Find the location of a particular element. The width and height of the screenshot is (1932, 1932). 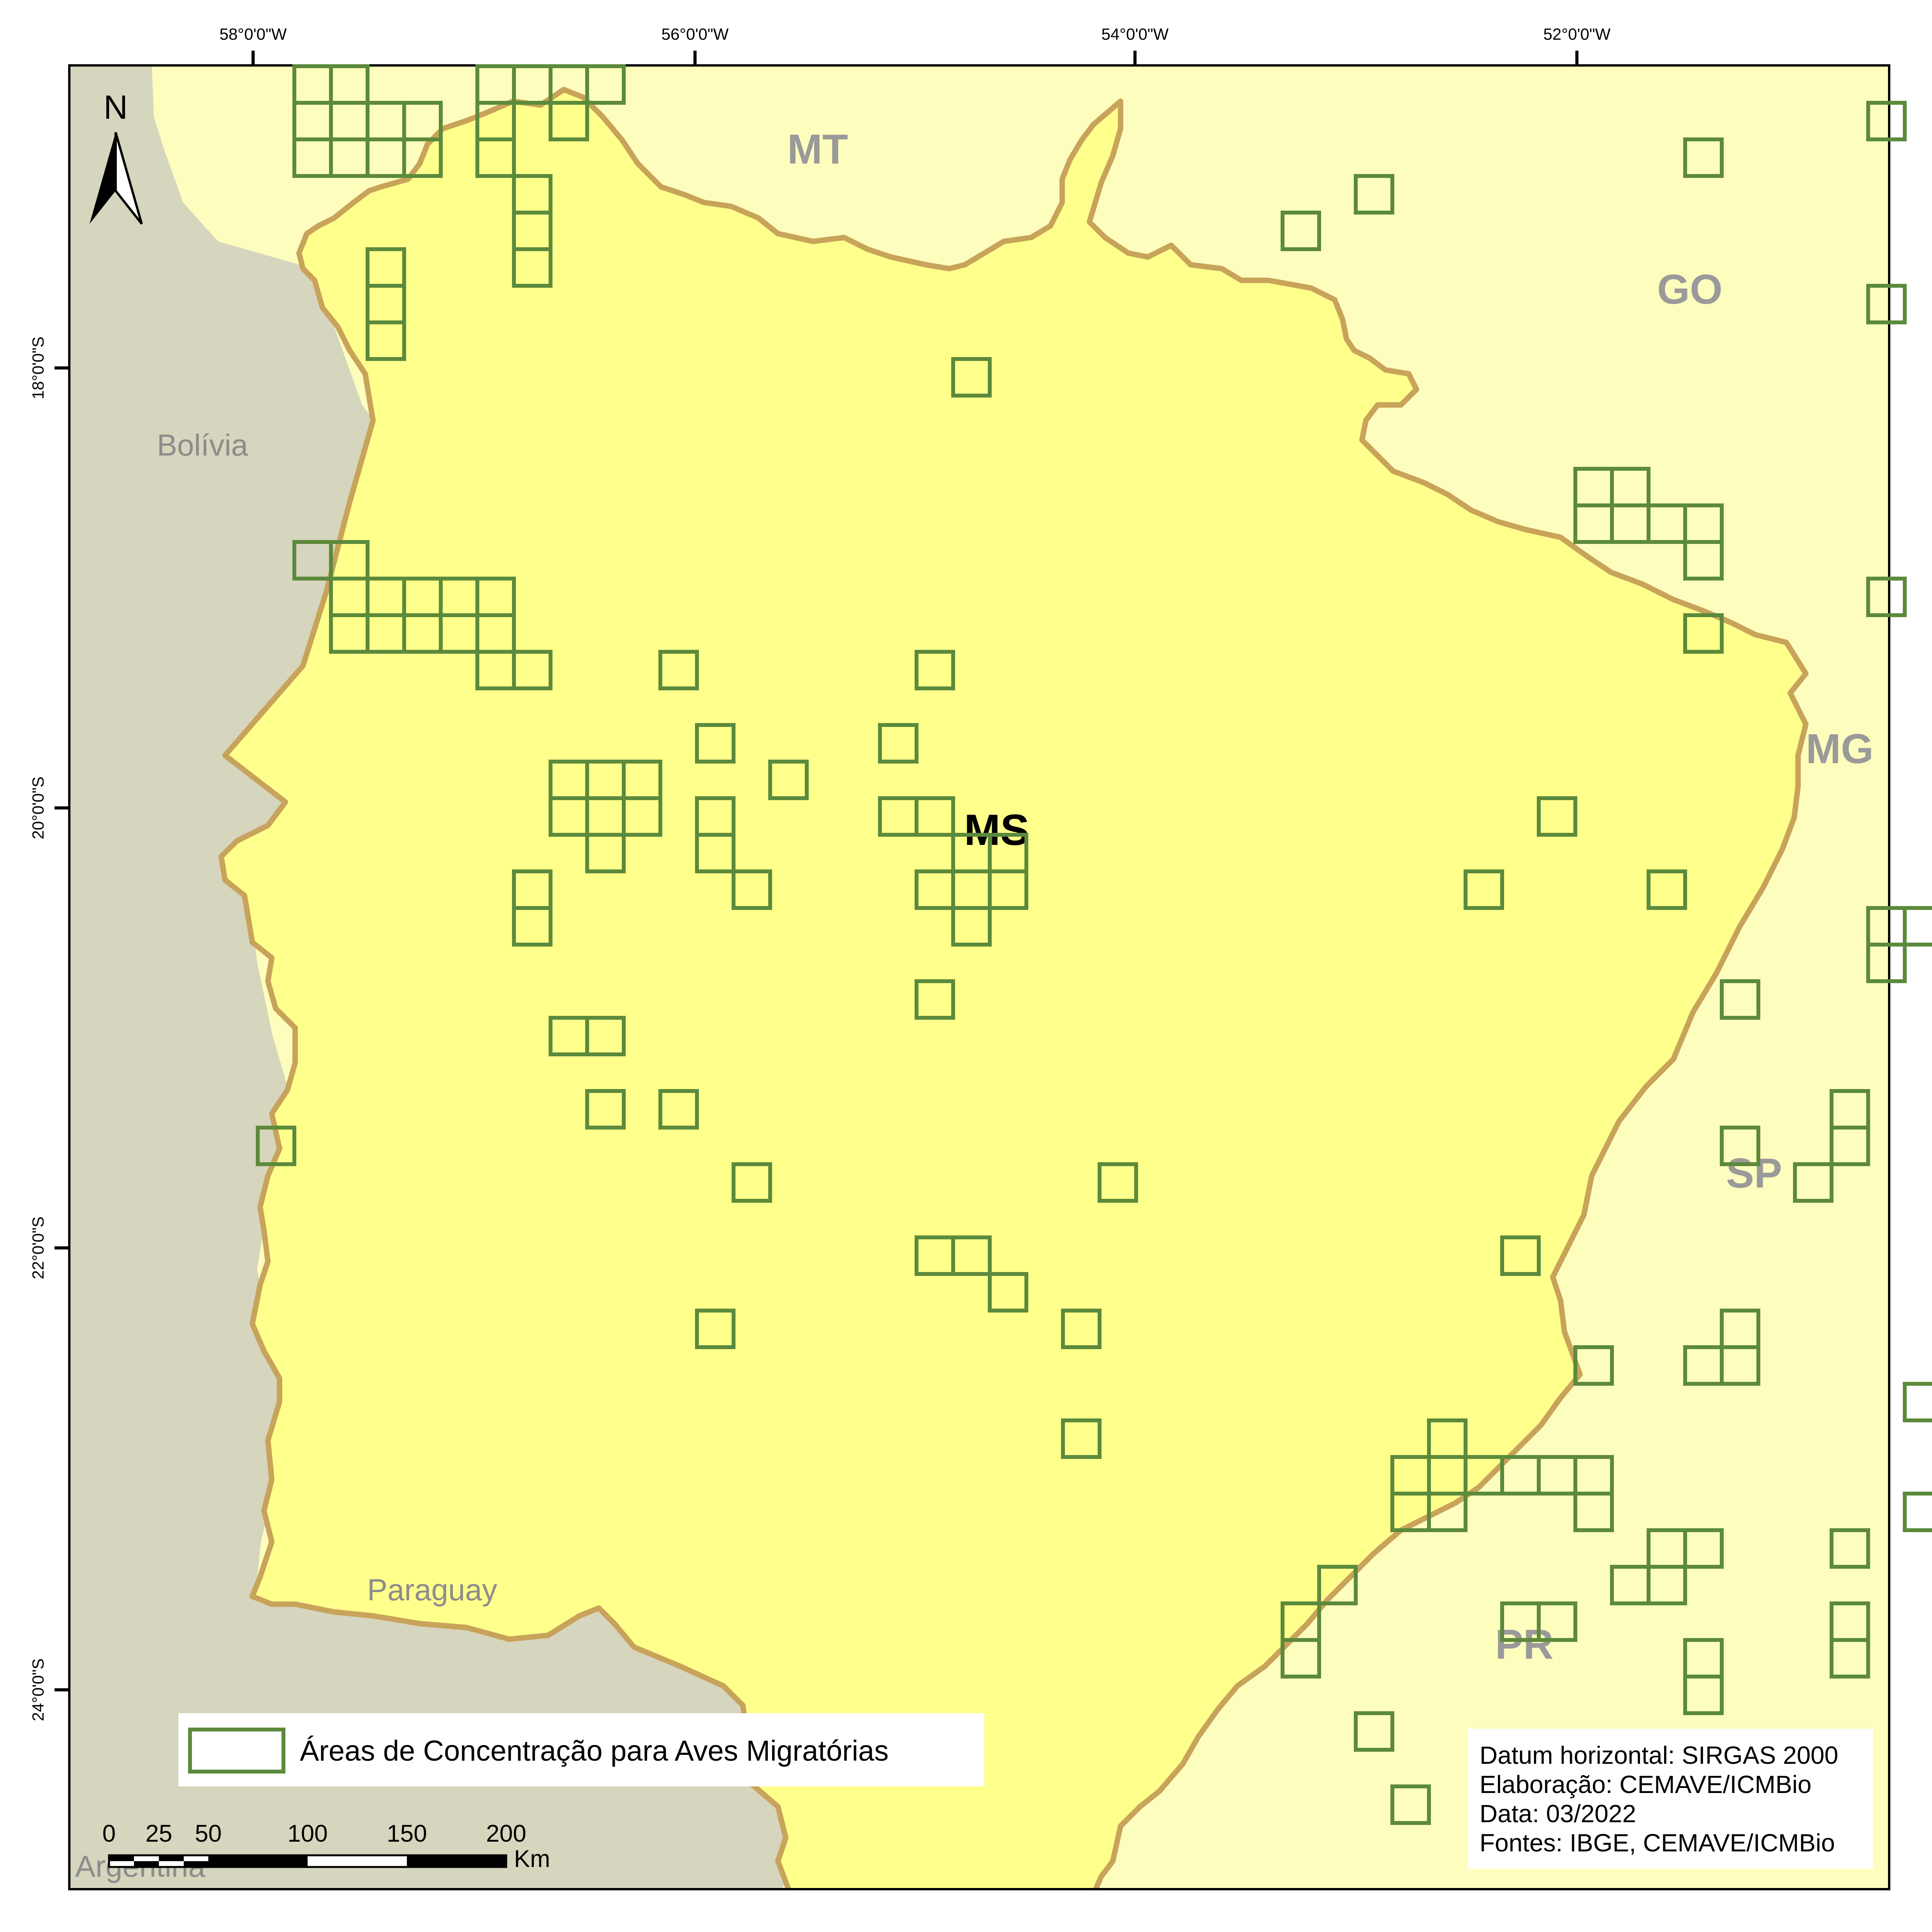

info-elaboracao: Elaboração: CEMAVE/ICMBio is located at coordinates (1645, 1784).